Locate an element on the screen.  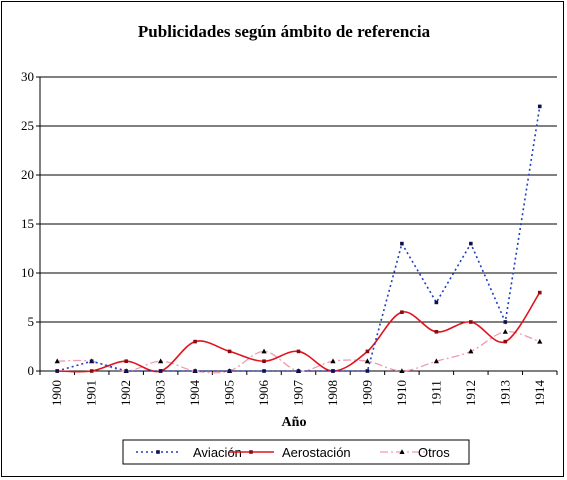
x-axis-label: Año is located at coordinates (294, 422).